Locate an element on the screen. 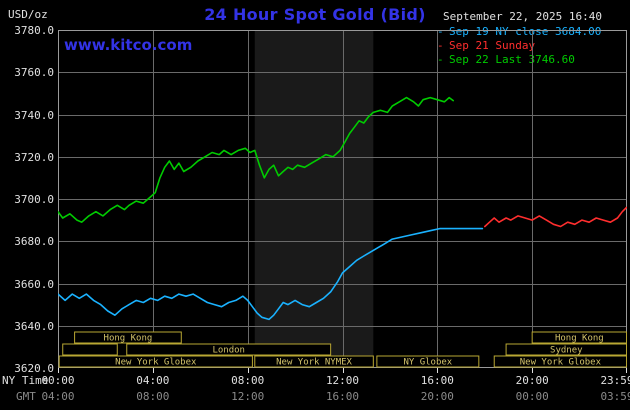  chart-title: 24 Hour Spot Gold (Bid) is located at coordinates (315, 14).